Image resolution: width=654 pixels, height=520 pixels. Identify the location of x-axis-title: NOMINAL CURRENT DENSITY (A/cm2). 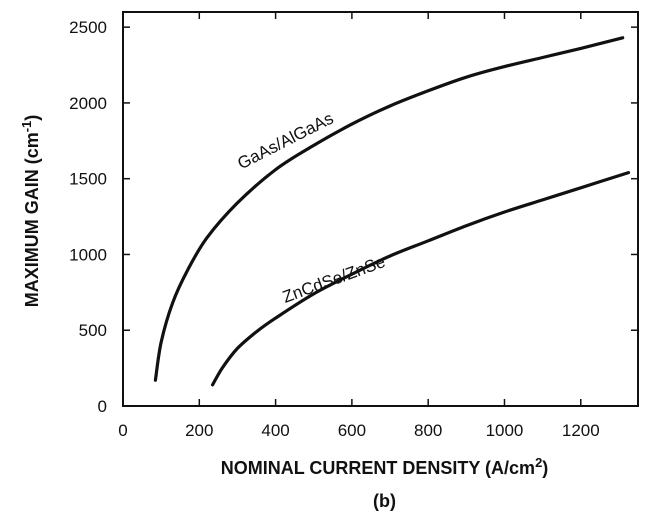
(385, 467).